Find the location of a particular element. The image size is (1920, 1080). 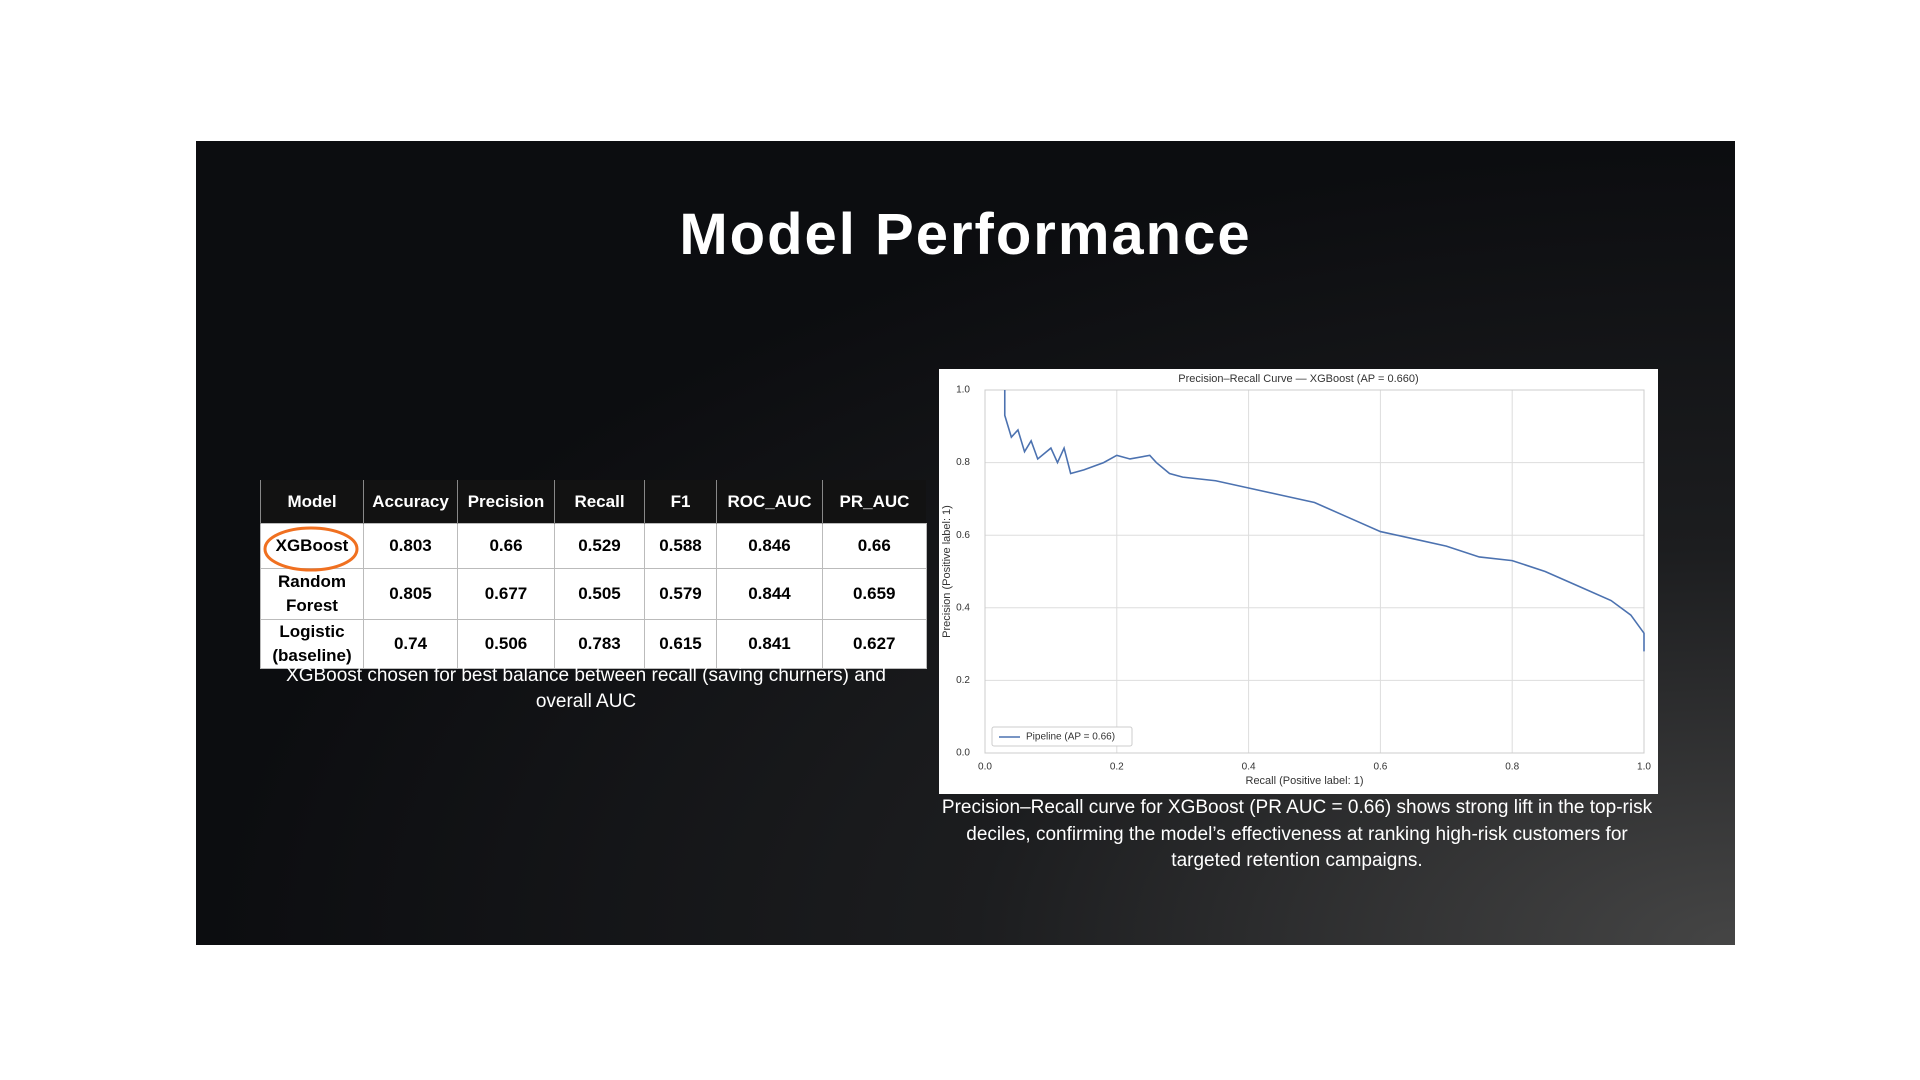

y-tick-label: 0.2 is located at coordinates (963, 680).